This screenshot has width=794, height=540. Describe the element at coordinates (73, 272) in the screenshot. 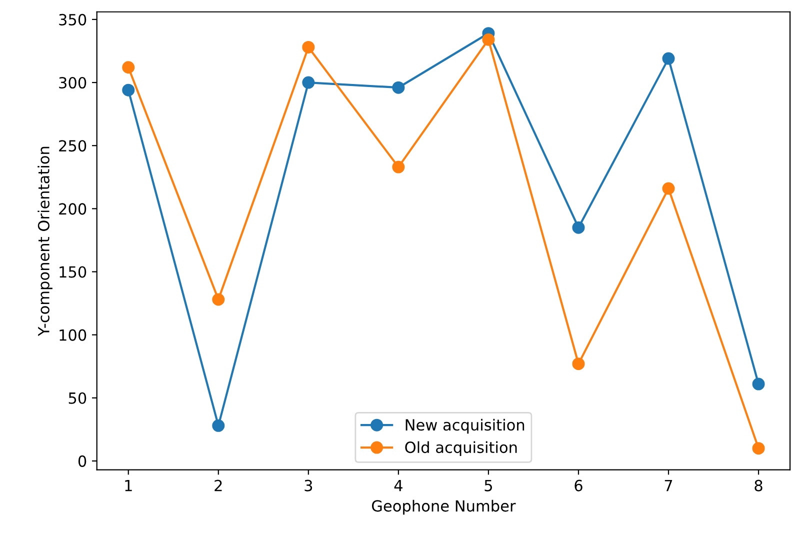

I see `y-tick-label: 150` at that location.